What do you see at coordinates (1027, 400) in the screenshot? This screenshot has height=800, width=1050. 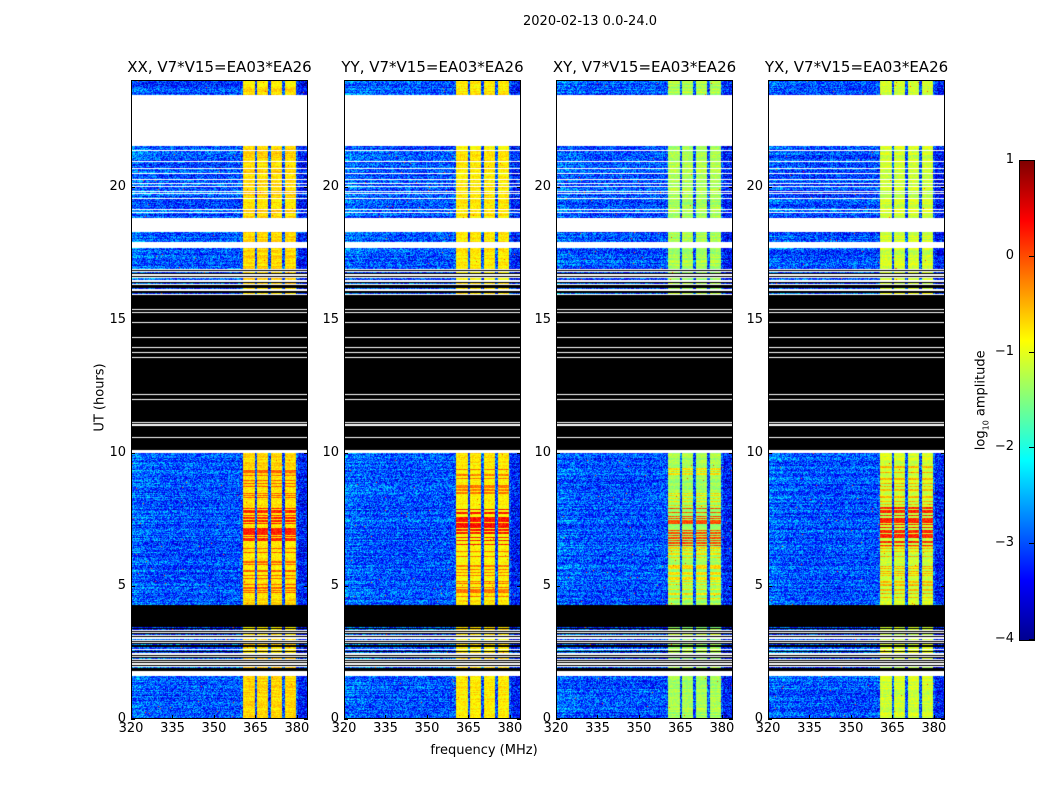 I see `colorbar` at bounding box center [1027, 400].